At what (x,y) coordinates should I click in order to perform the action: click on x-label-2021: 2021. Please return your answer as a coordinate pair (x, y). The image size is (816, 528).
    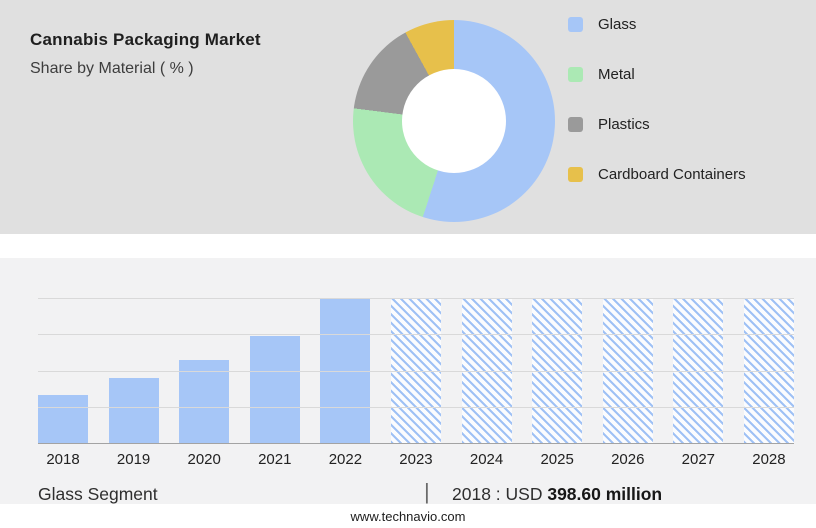
    Looking at the image, I should click on (275, 459).